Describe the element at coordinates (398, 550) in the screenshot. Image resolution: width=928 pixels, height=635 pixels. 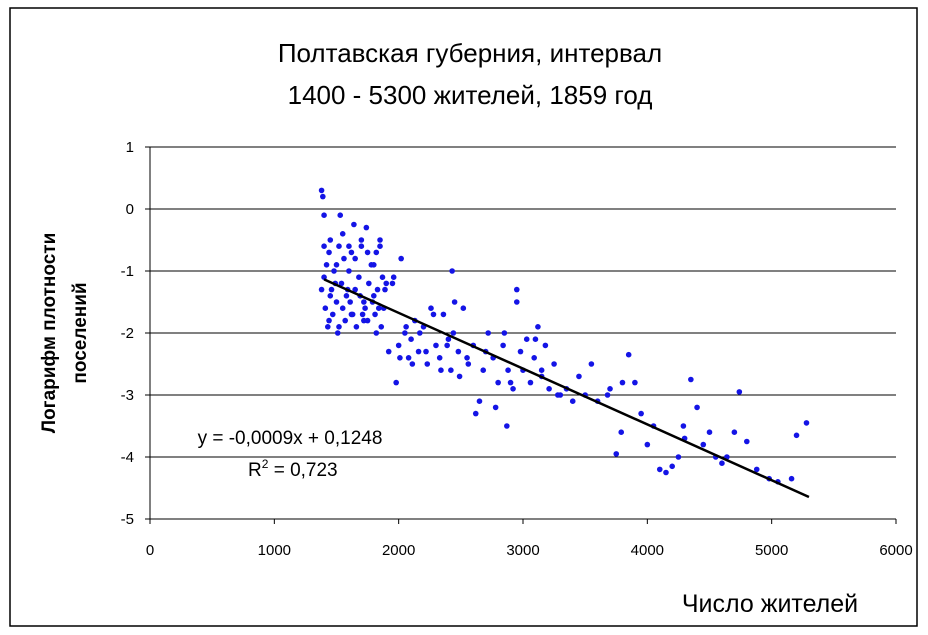
I see `x-tick-label: 2000` at that location.